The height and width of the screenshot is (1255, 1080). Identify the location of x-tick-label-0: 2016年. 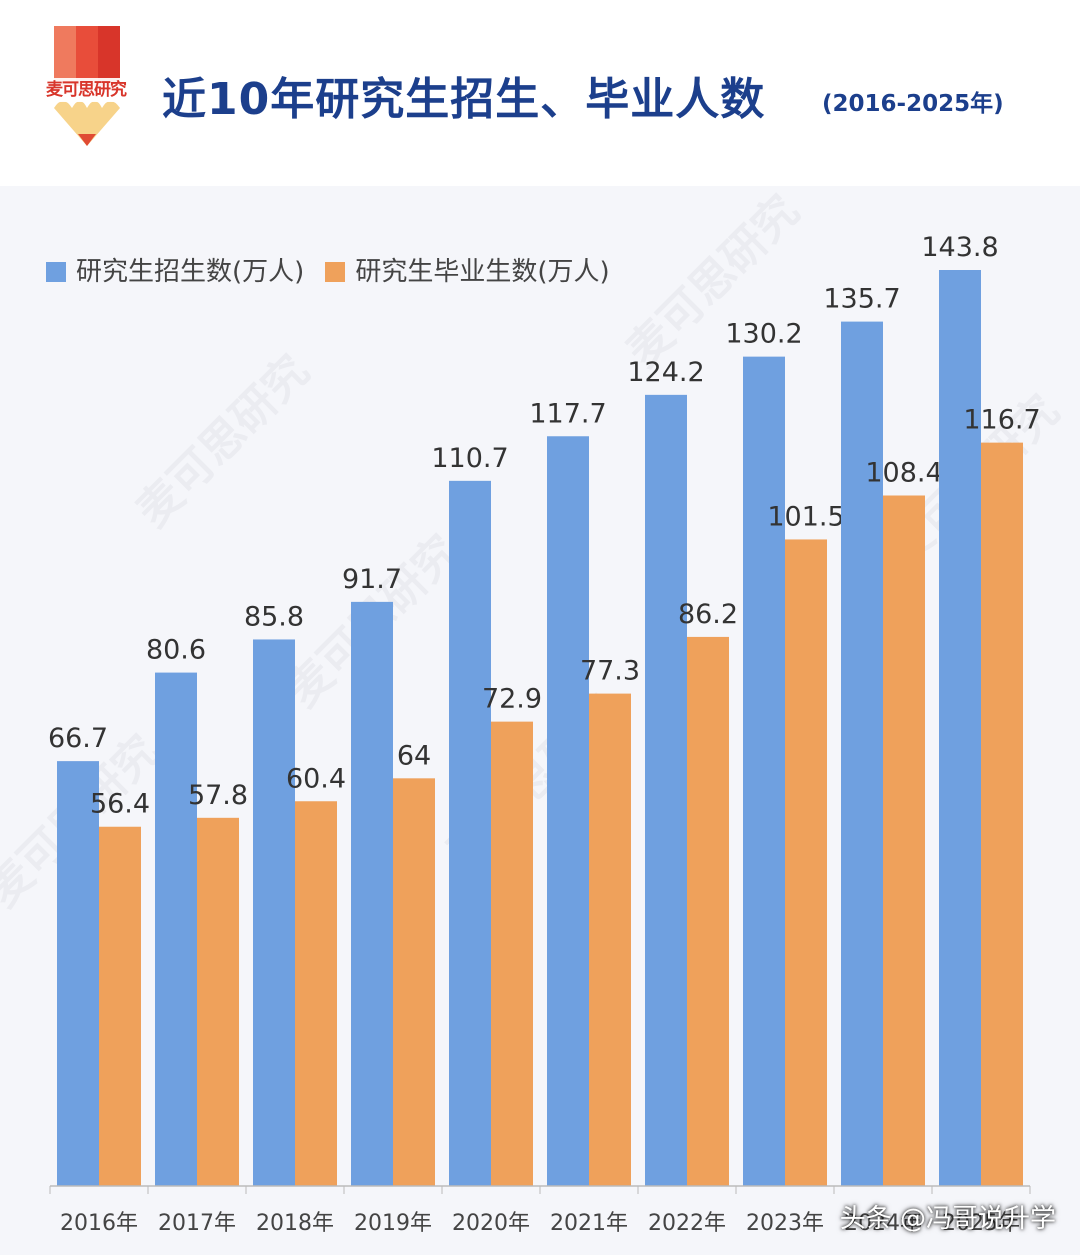
(99, 1223).